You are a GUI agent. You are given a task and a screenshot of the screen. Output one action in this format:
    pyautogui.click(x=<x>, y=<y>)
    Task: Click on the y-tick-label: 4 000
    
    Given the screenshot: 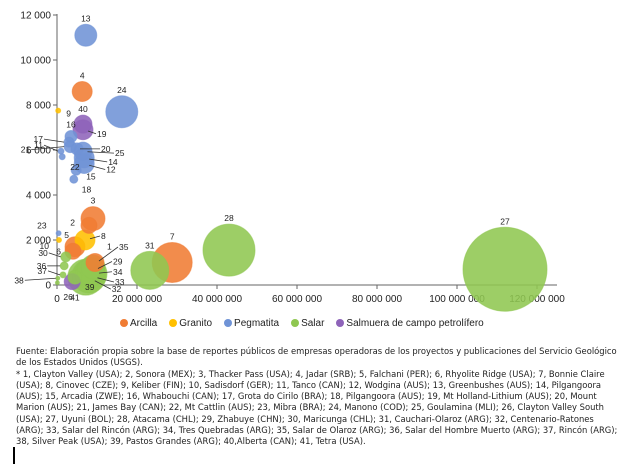 What is the action you would take?
    pyautogui.click(x=38, y=196)
    